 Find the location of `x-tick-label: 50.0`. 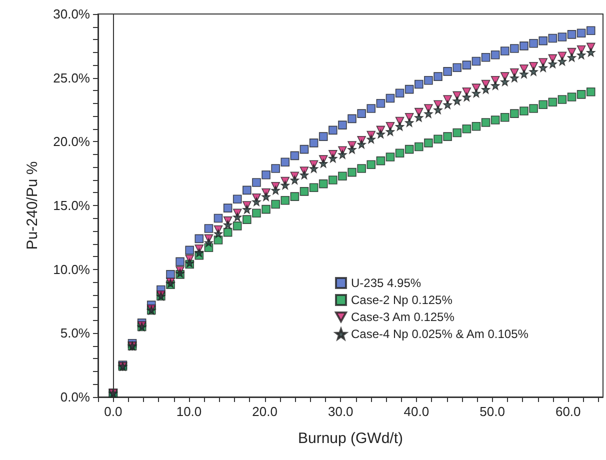

x-tick-label: 50.0 is located at coordinates (492, 411).